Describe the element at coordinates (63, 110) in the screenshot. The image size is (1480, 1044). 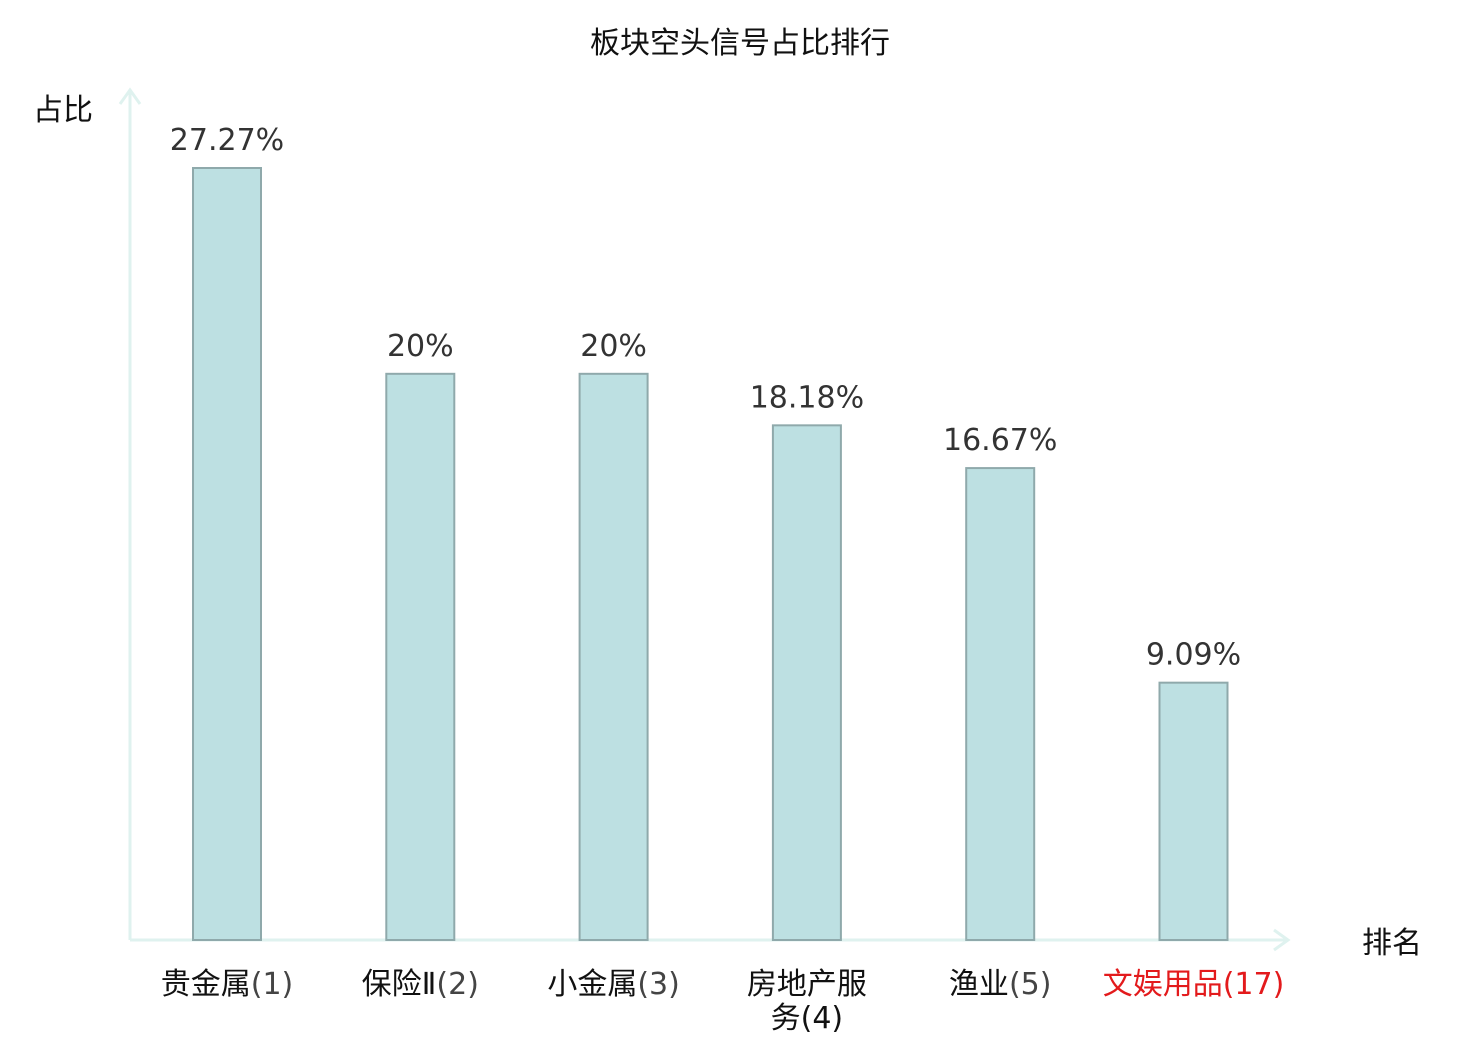
I see `y-axis-label: 占比` at that location.